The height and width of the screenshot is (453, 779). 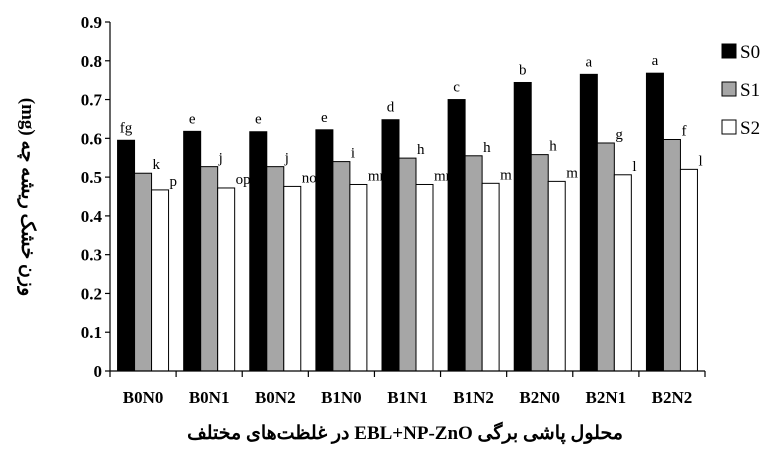 I want to click on significance-label: no, so click(x=309, y=178).